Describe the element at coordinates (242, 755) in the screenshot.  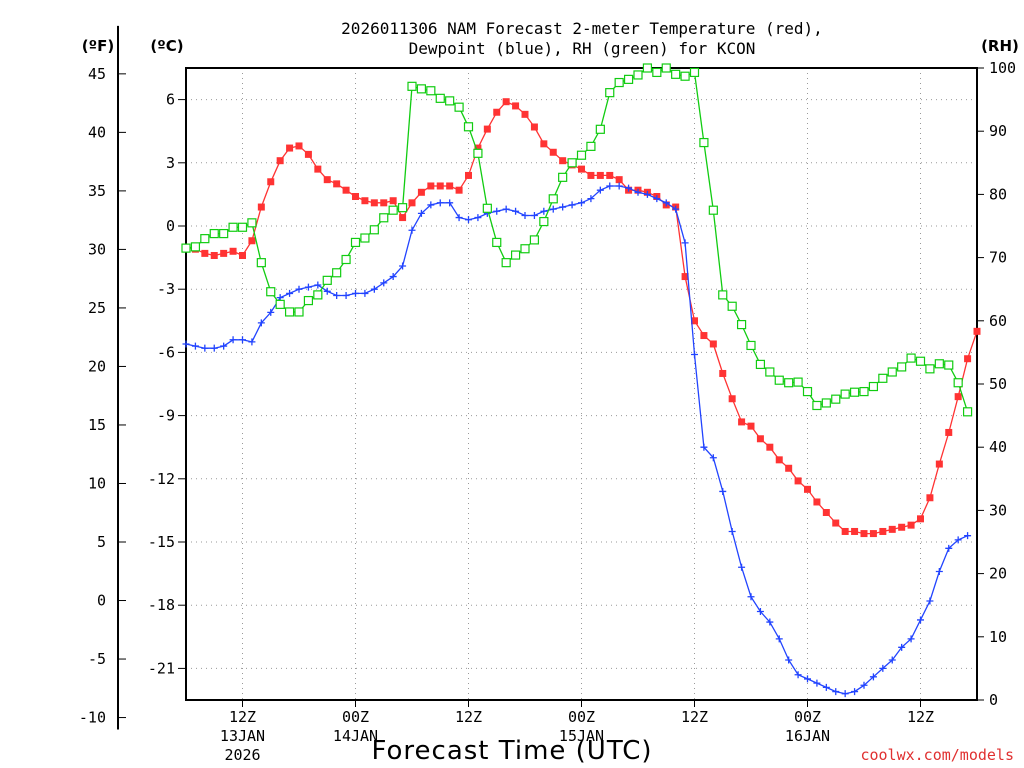
I see `x-tick-year-label: 2026` at that location.